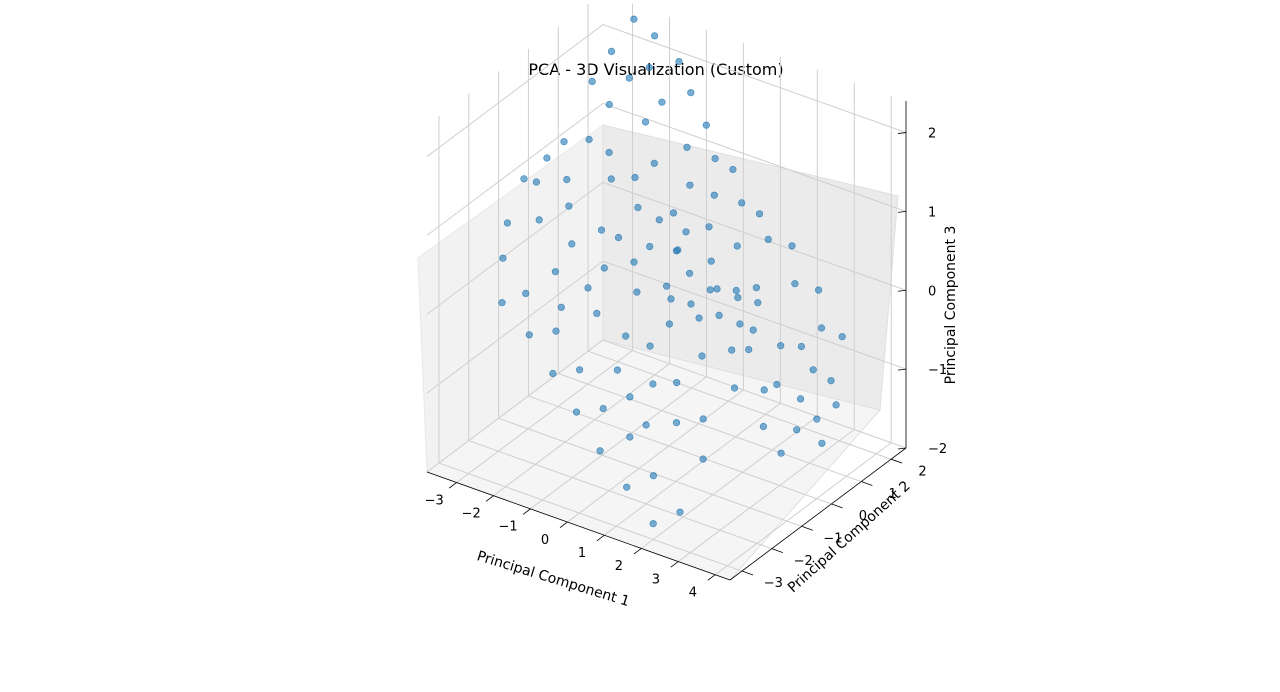  What do you see at coordinates (582, 553) in the screenshot?
I see `x-tick-label-4: 1` at bounding box center [582, 553].